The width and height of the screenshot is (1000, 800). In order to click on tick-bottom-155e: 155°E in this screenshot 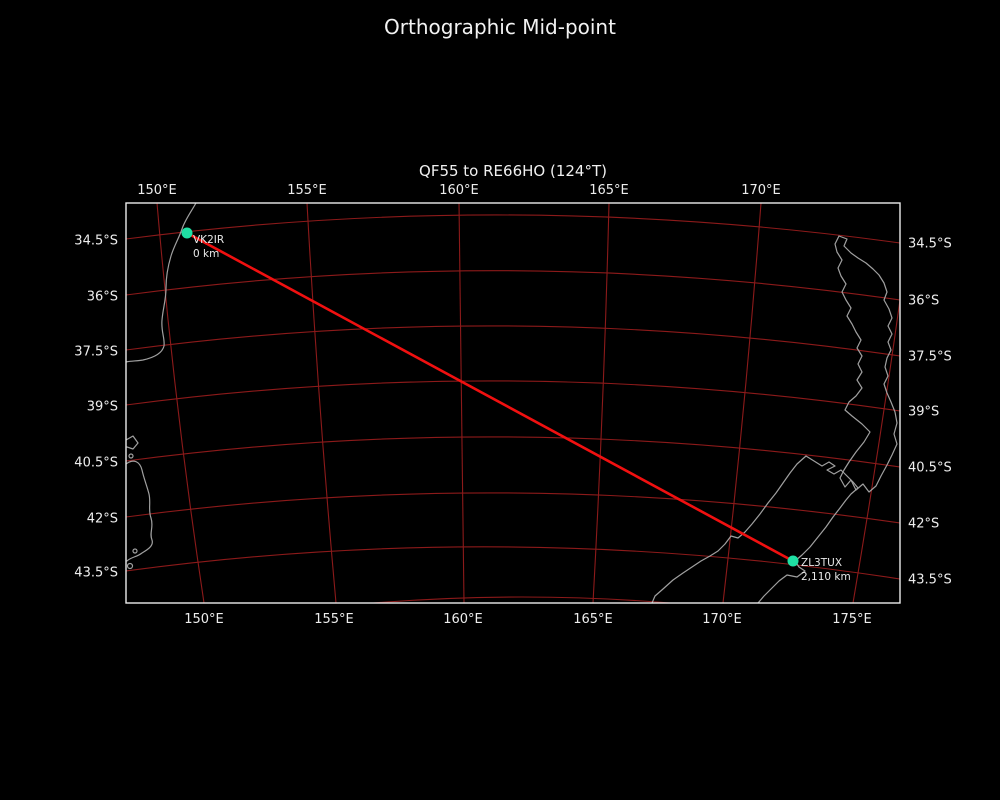, I will do `click(334, 619)`.